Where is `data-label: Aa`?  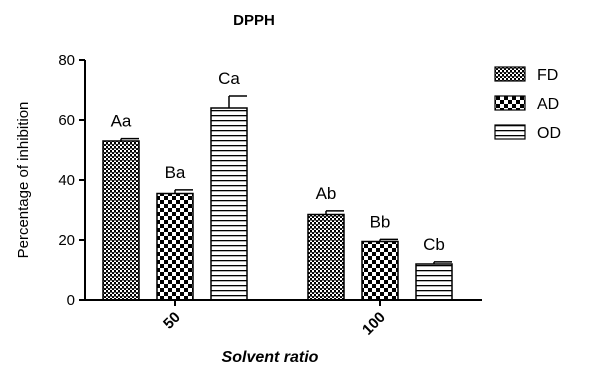
data-label: Aa is located at coordinates (121, 121).